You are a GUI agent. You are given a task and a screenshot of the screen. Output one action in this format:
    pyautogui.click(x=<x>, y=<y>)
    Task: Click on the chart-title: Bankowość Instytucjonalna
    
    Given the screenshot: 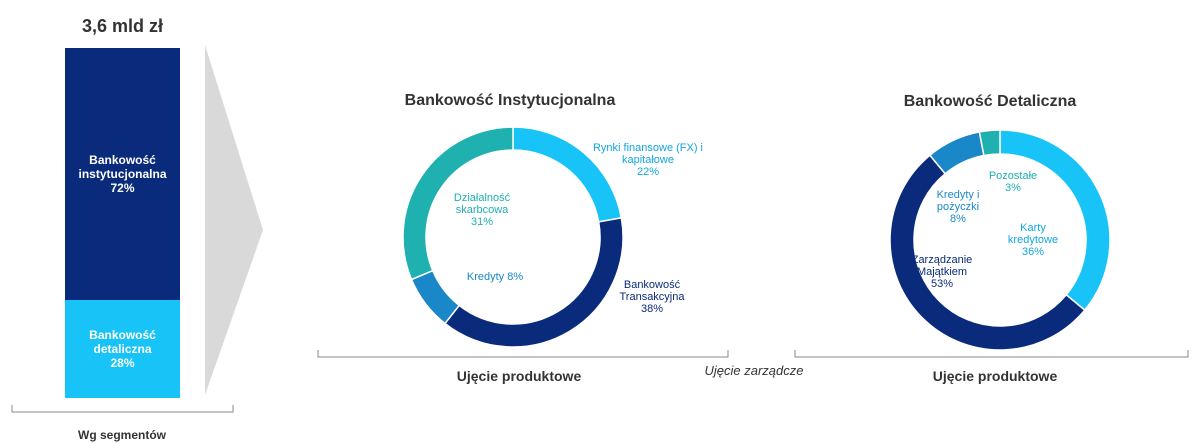 What is the action you would take?
    pyautogui.click(x=510, y=101)
    